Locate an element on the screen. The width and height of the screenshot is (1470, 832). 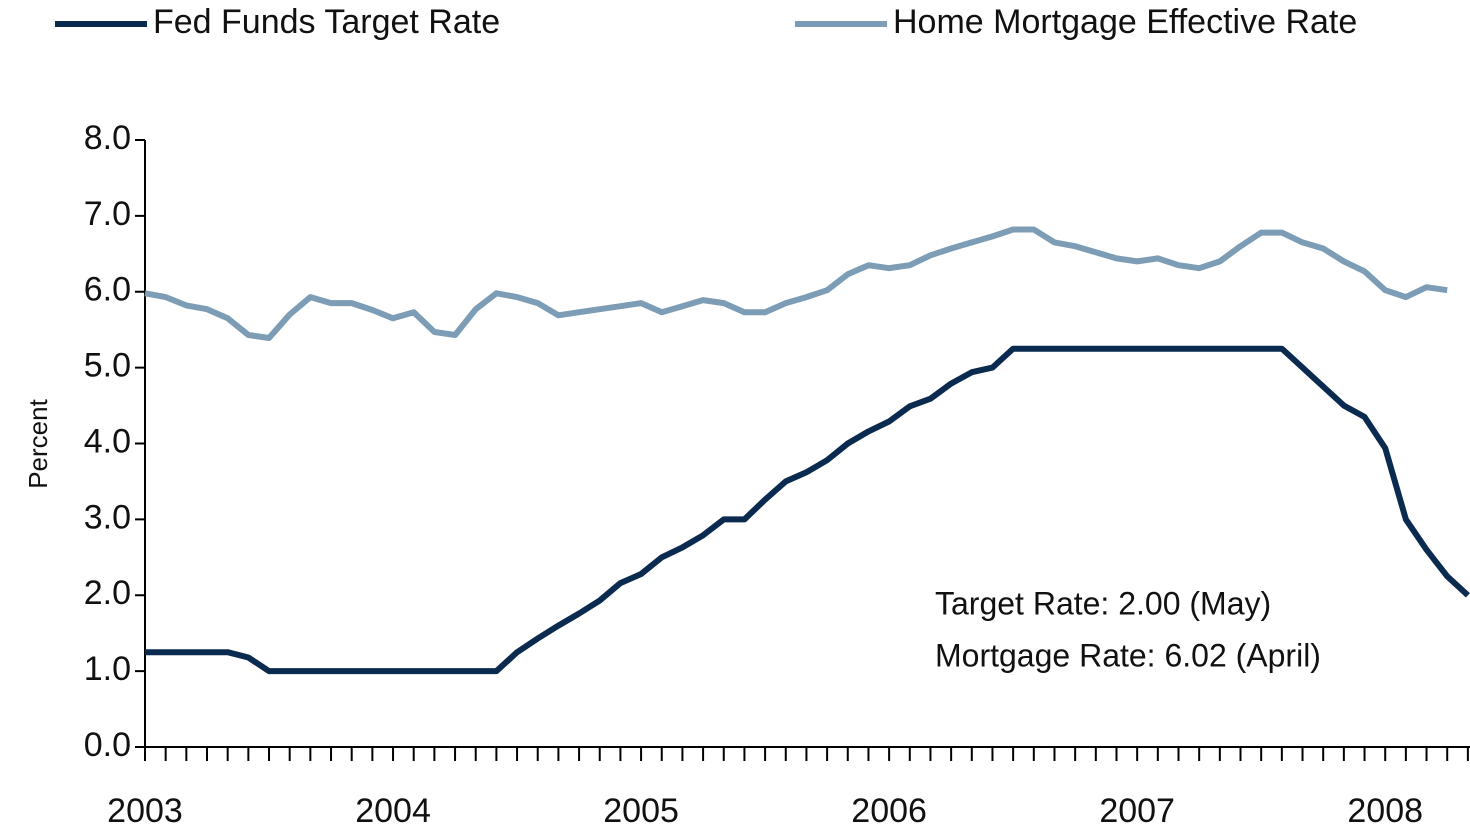
x-tick-label: 2006 is located at coordinates (889, 811).